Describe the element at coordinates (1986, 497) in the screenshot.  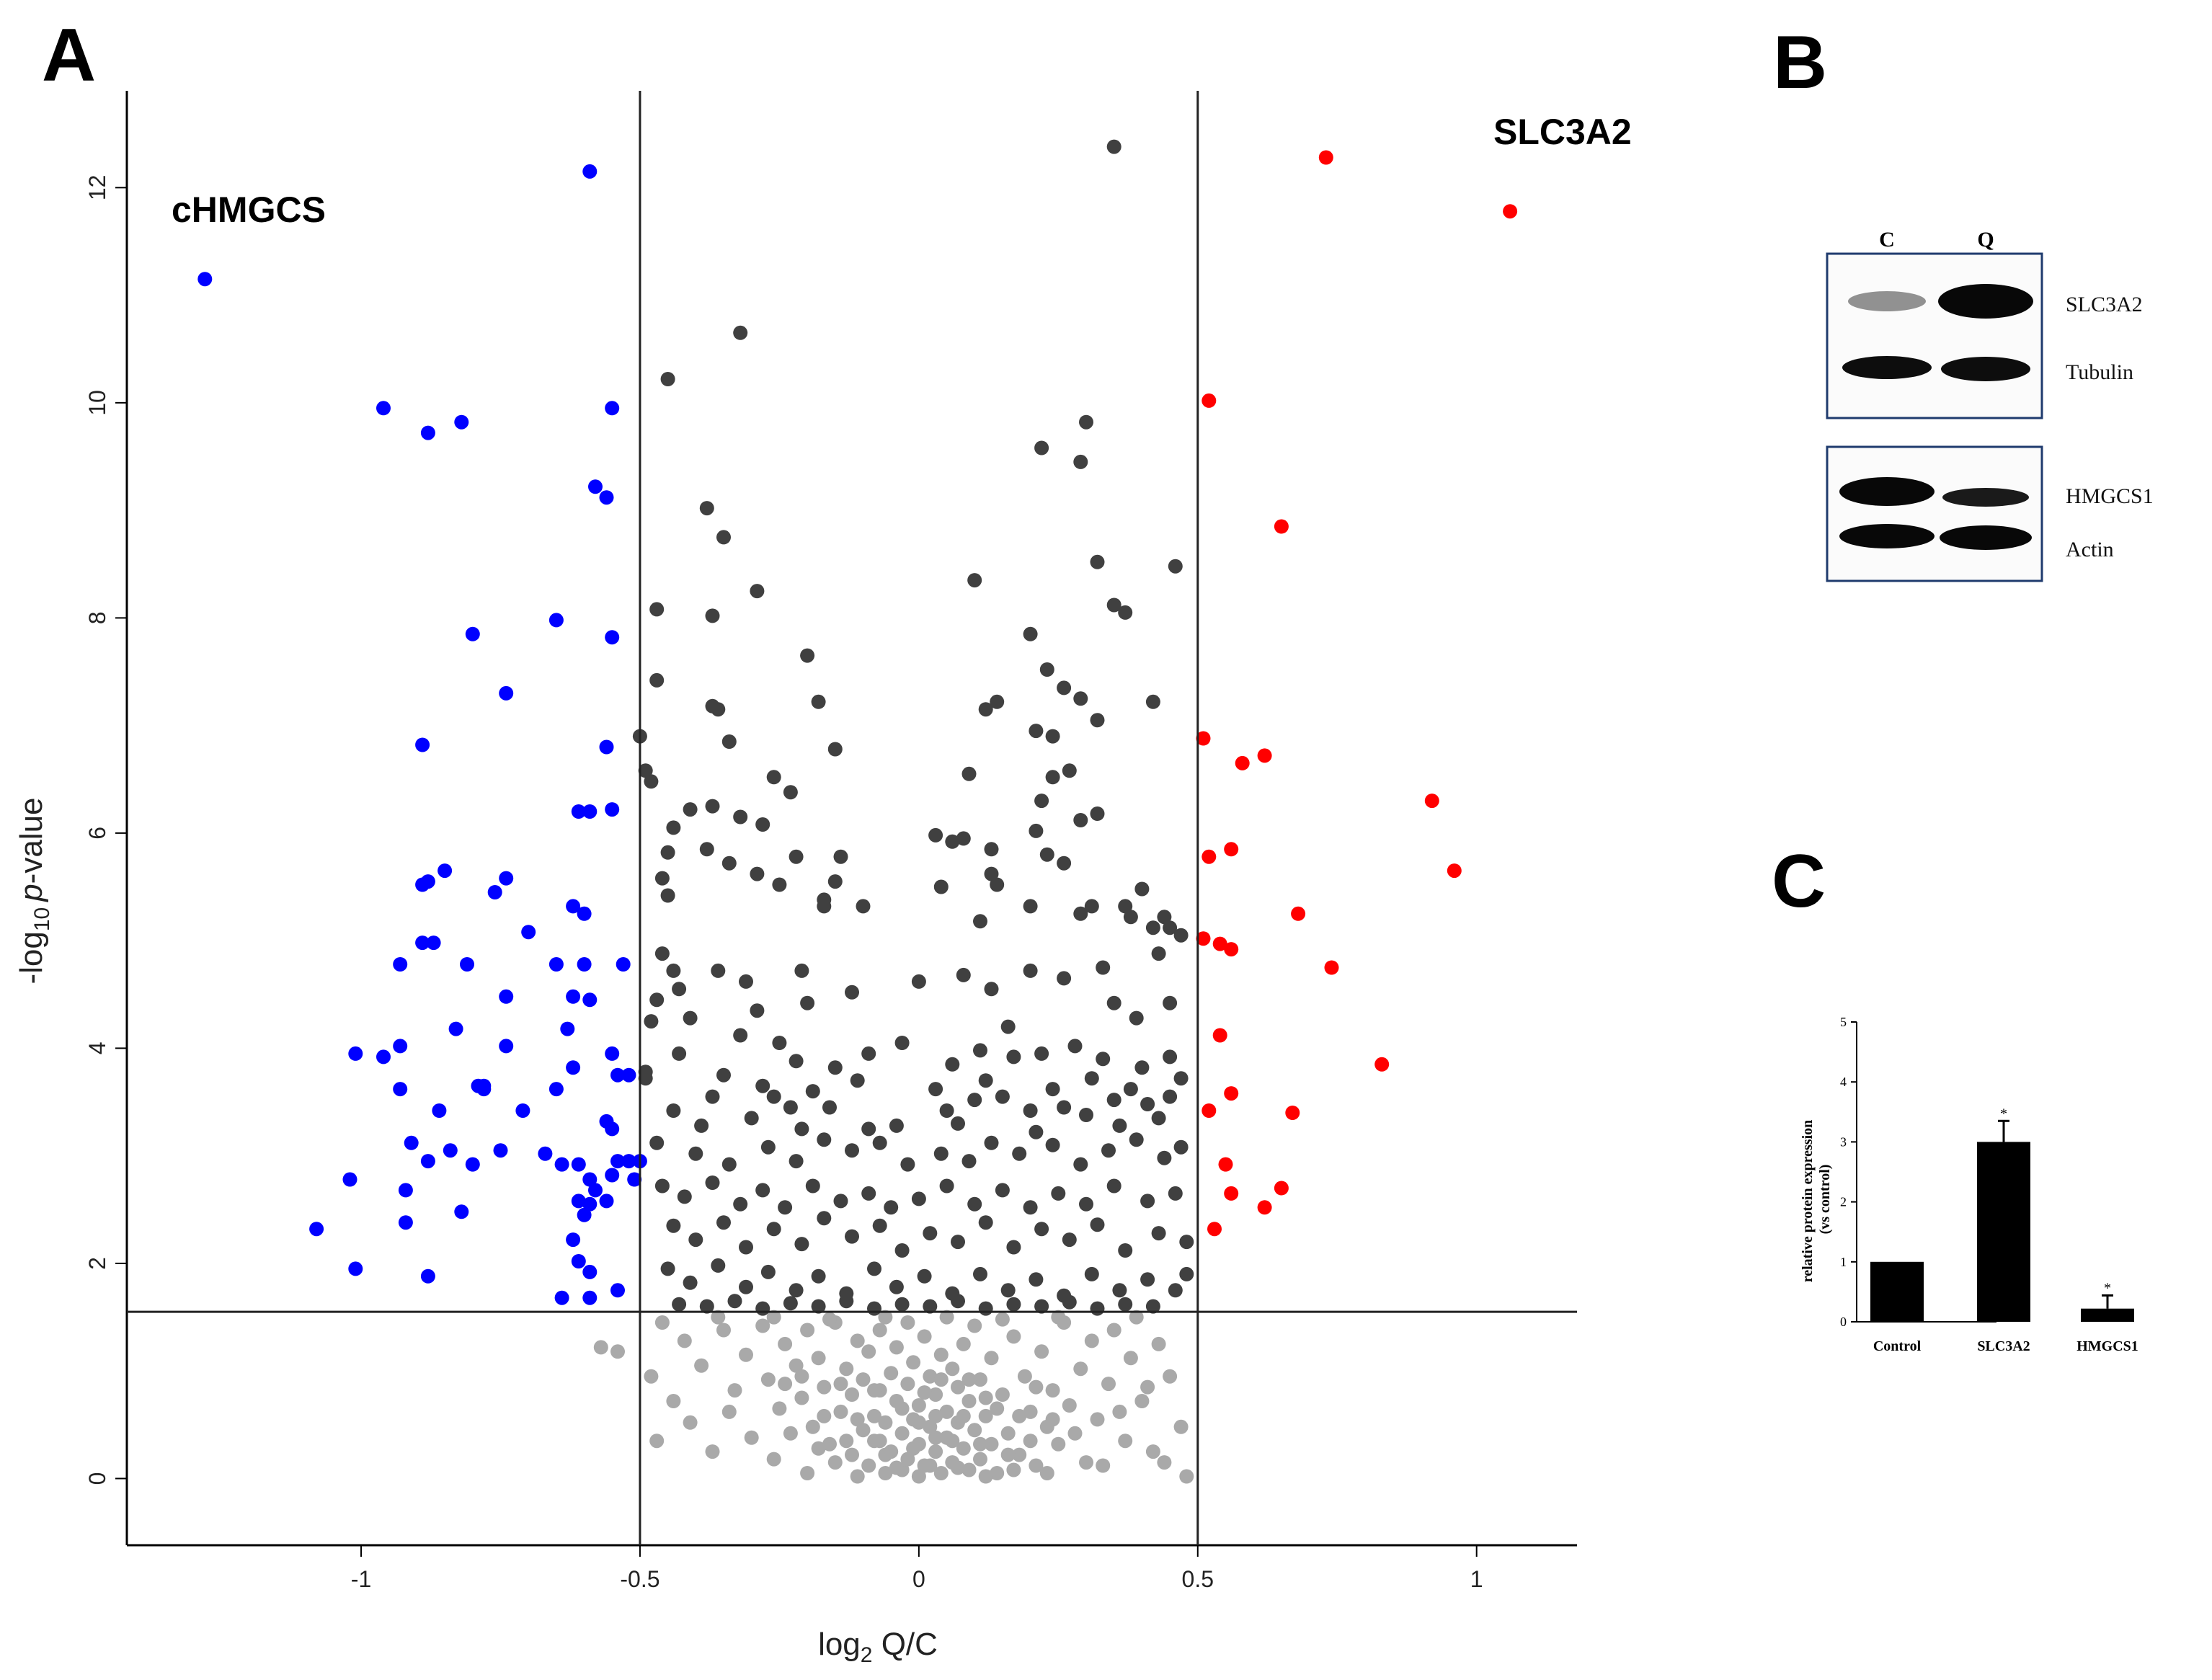
I see `band-hmgcs1-treated` at that location.